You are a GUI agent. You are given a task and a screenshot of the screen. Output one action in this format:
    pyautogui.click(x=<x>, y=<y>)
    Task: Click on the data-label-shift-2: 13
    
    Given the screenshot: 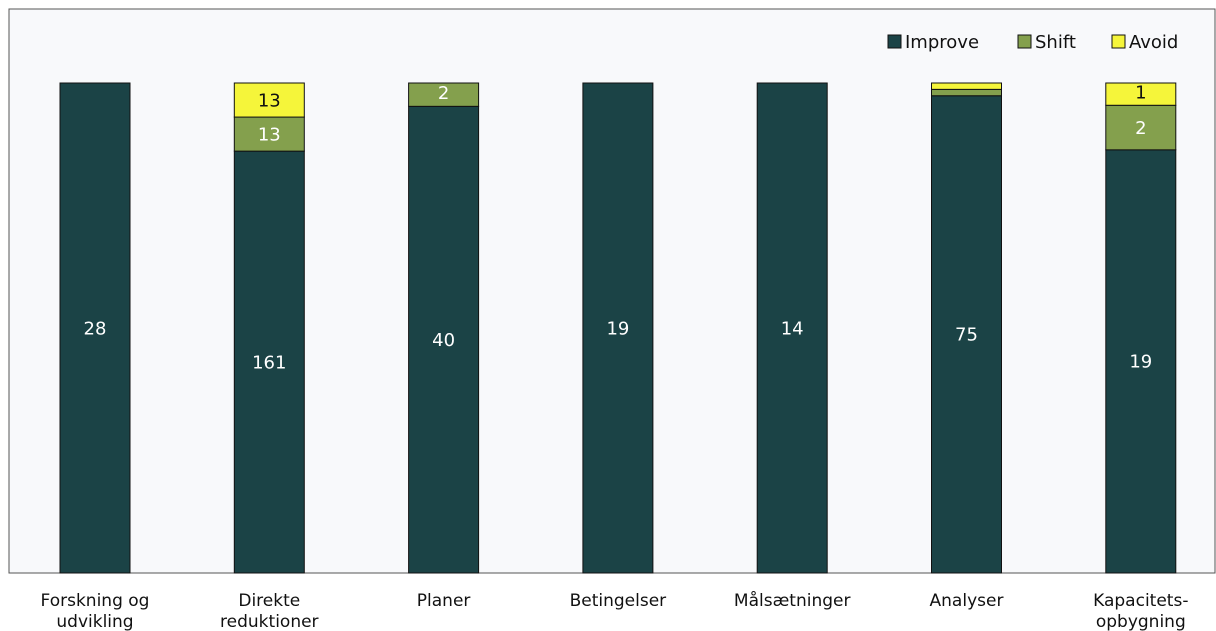 What is the action you would take?
    pyautogui.click(x=269, y=134)
    